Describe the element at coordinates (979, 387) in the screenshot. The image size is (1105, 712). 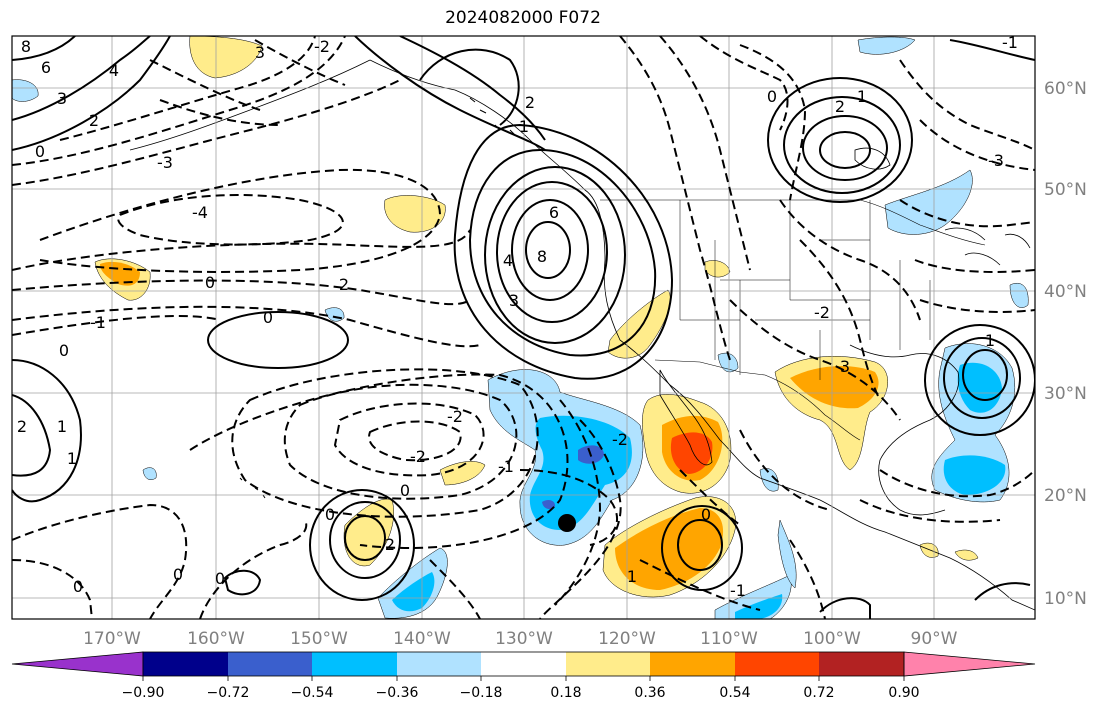
I see `shade-cyan-east` at that location.